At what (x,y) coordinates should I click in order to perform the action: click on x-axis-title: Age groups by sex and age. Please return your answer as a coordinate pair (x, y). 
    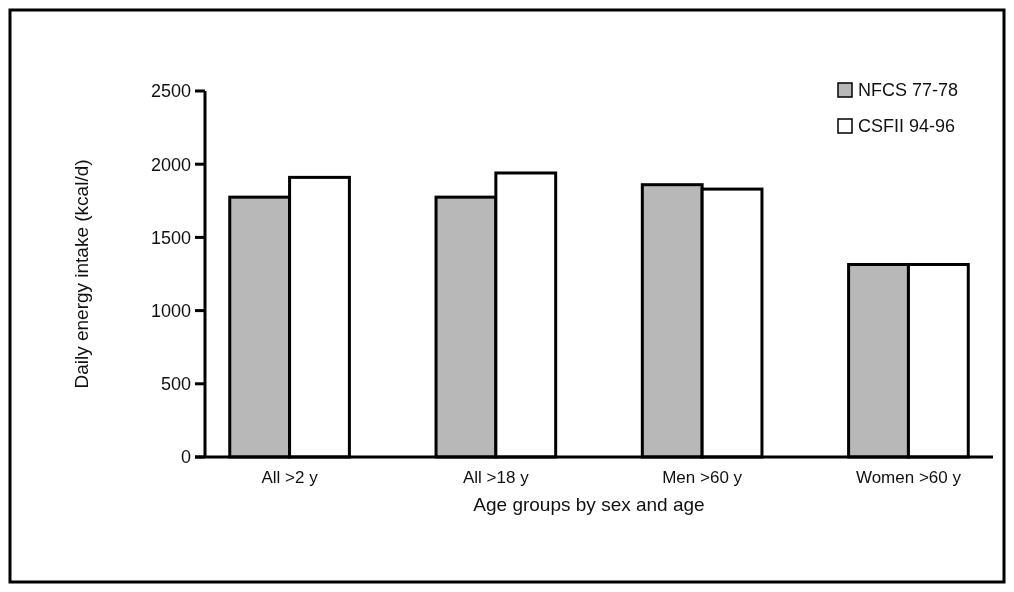
    Looking at the image, I should click on (589, 504).